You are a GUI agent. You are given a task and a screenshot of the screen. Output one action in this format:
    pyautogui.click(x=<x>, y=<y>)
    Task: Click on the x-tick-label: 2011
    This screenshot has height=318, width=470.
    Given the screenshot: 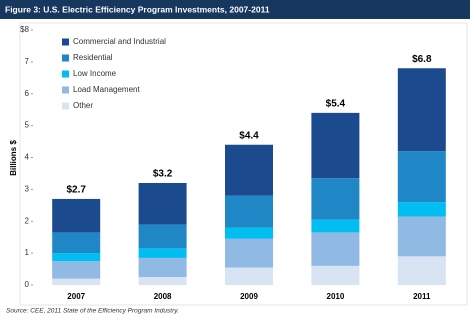 What is the action you would take?
    pyautogui.click(x=422, y=296)
    